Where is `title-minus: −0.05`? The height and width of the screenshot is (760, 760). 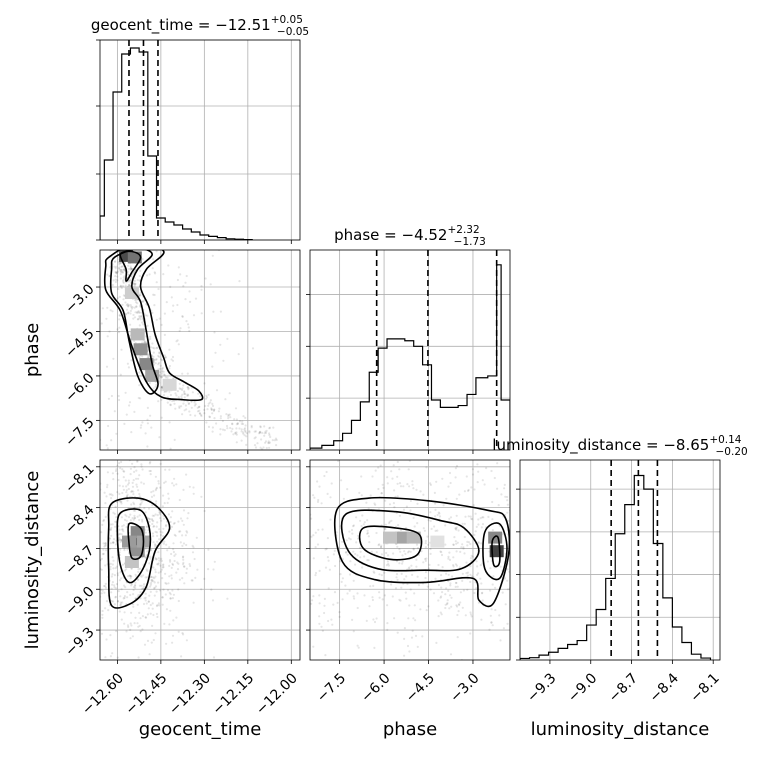 title-minus: −0.05 is located at coordinates (293, 32).